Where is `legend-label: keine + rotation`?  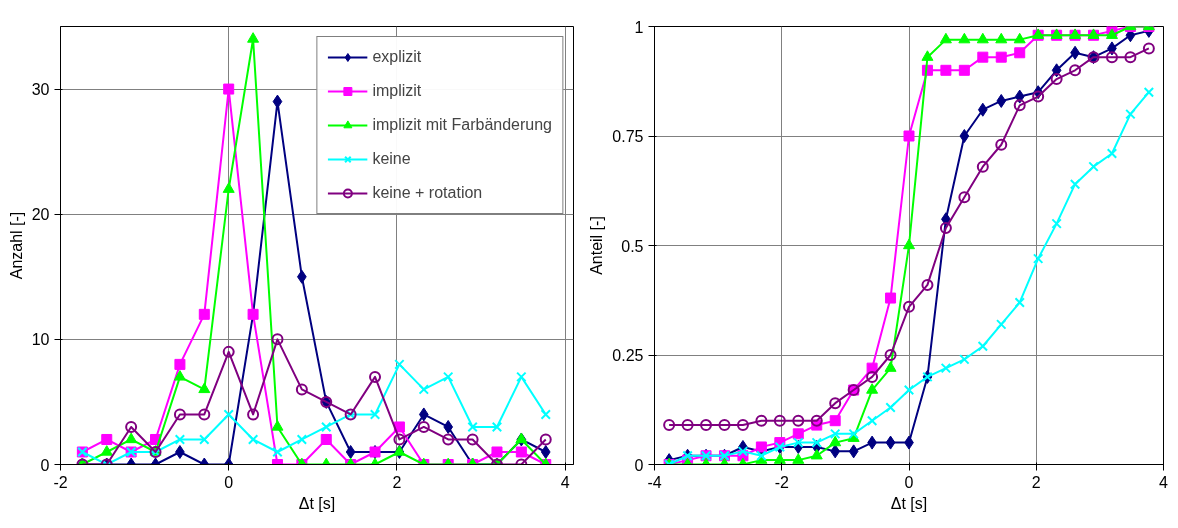 legend-label: keine + rotation is located at coordinates (427, 193).